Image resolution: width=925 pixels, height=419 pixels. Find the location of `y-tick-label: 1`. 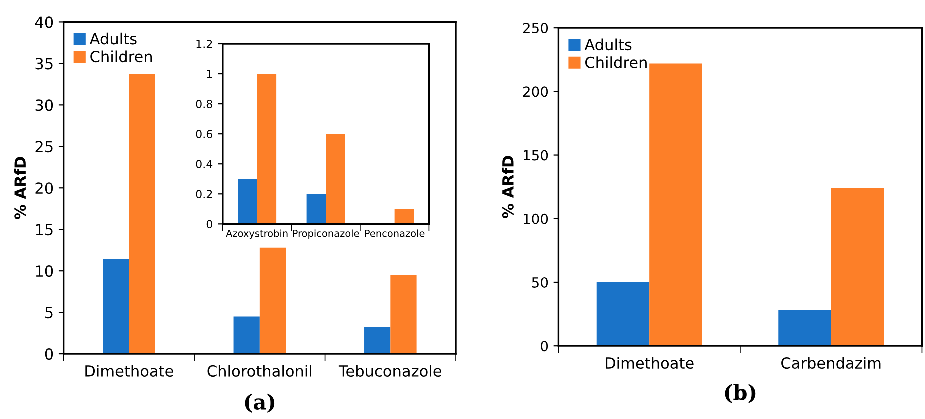

y-tick-label: 1 is located at coordinates (209, 74).